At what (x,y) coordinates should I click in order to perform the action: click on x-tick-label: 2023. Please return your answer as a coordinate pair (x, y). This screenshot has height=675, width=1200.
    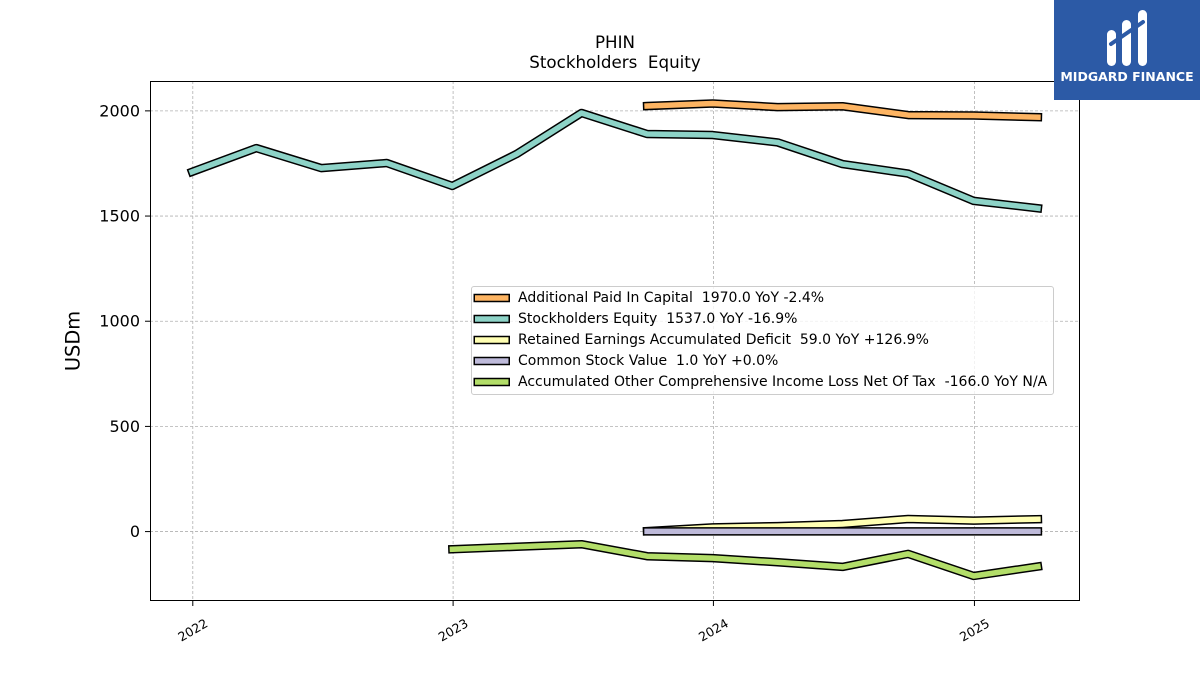
    Looking at the image, I should click on (453, 630).